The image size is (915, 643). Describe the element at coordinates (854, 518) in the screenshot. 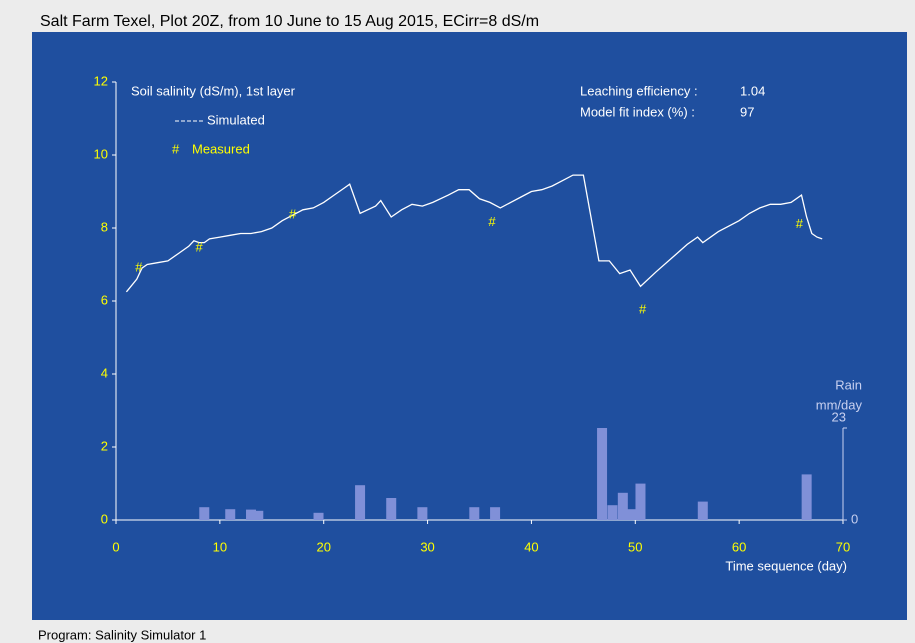

I see `y2-tick-label: 0` at that location.